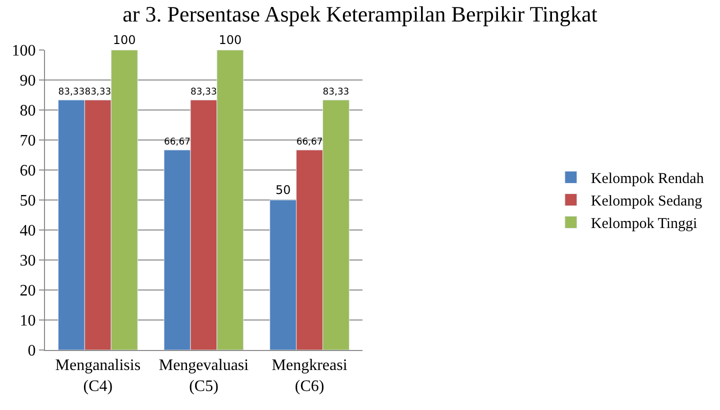 This screenshot has width=720, height=410. What do you see at coordinates (28, 171) in the screenshot?
I see `y-tick-label: 60` at bounding box center [28, 171].